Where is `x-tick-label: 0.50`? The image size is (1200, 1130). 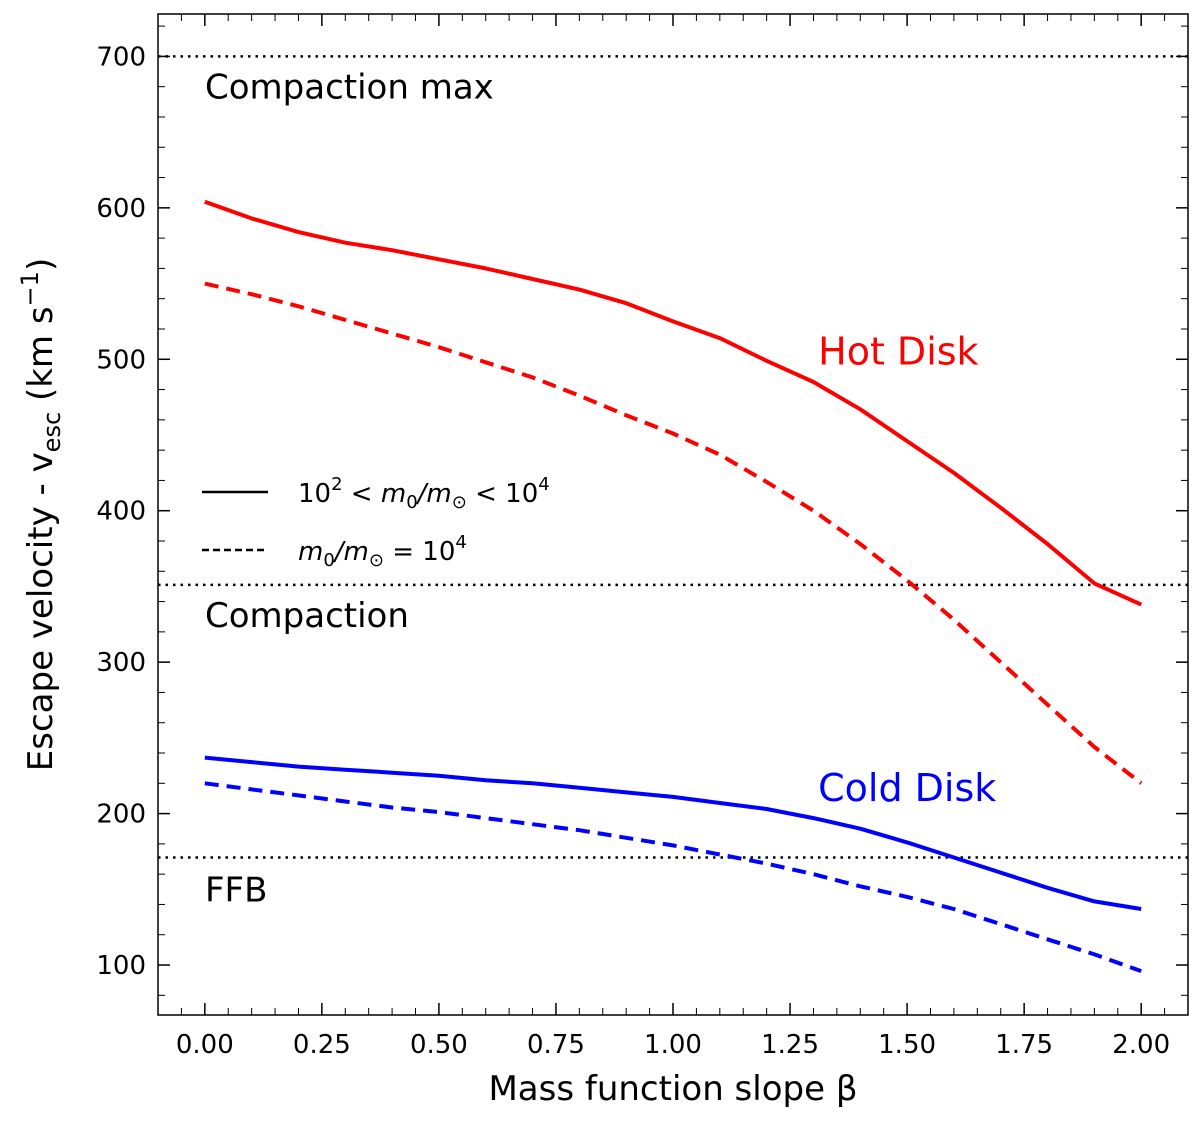 x-tick-label: 0.50 is located at coordinates (439, 1045).